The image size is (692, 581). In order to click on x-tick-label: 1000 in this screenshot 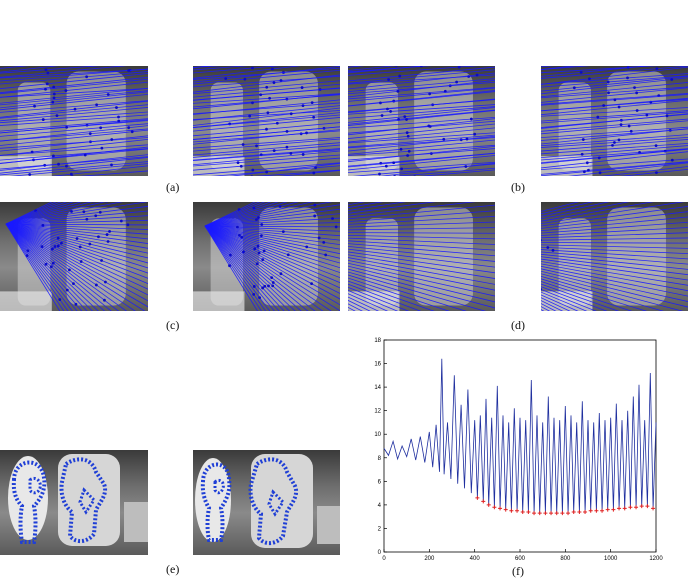, I will do `click(611, 559)`.